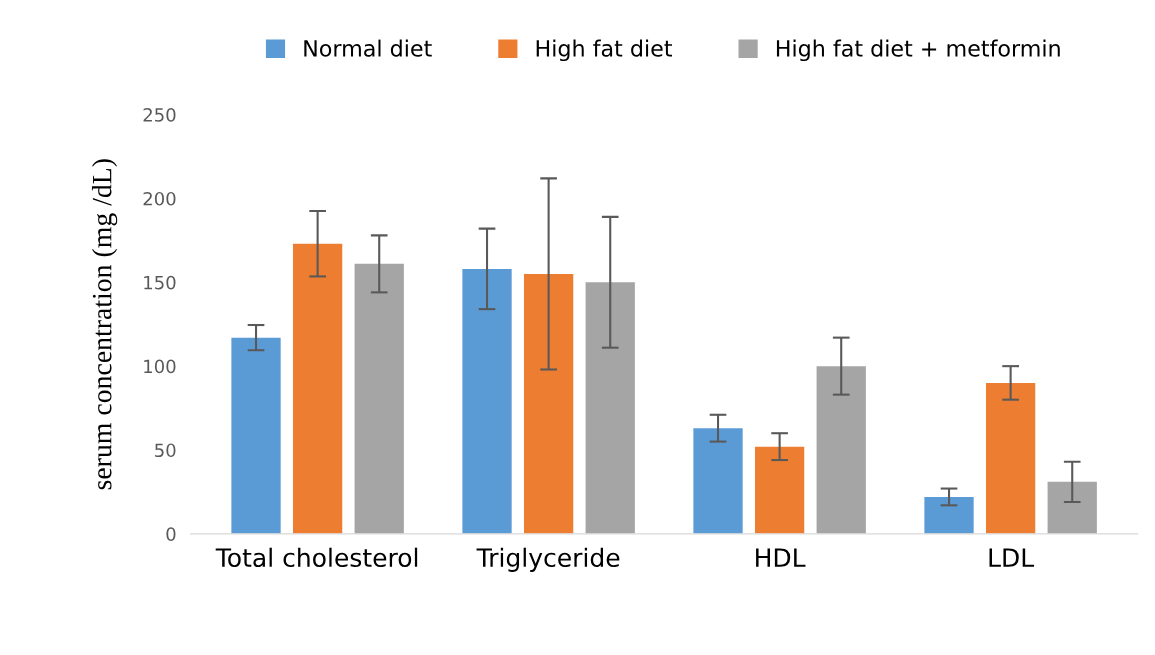 The height and width of the screenshot is (655, 1155). Describe the element at coordinates (159, 115) in the screenshot. I see `y-tick-label: 250` at that location.